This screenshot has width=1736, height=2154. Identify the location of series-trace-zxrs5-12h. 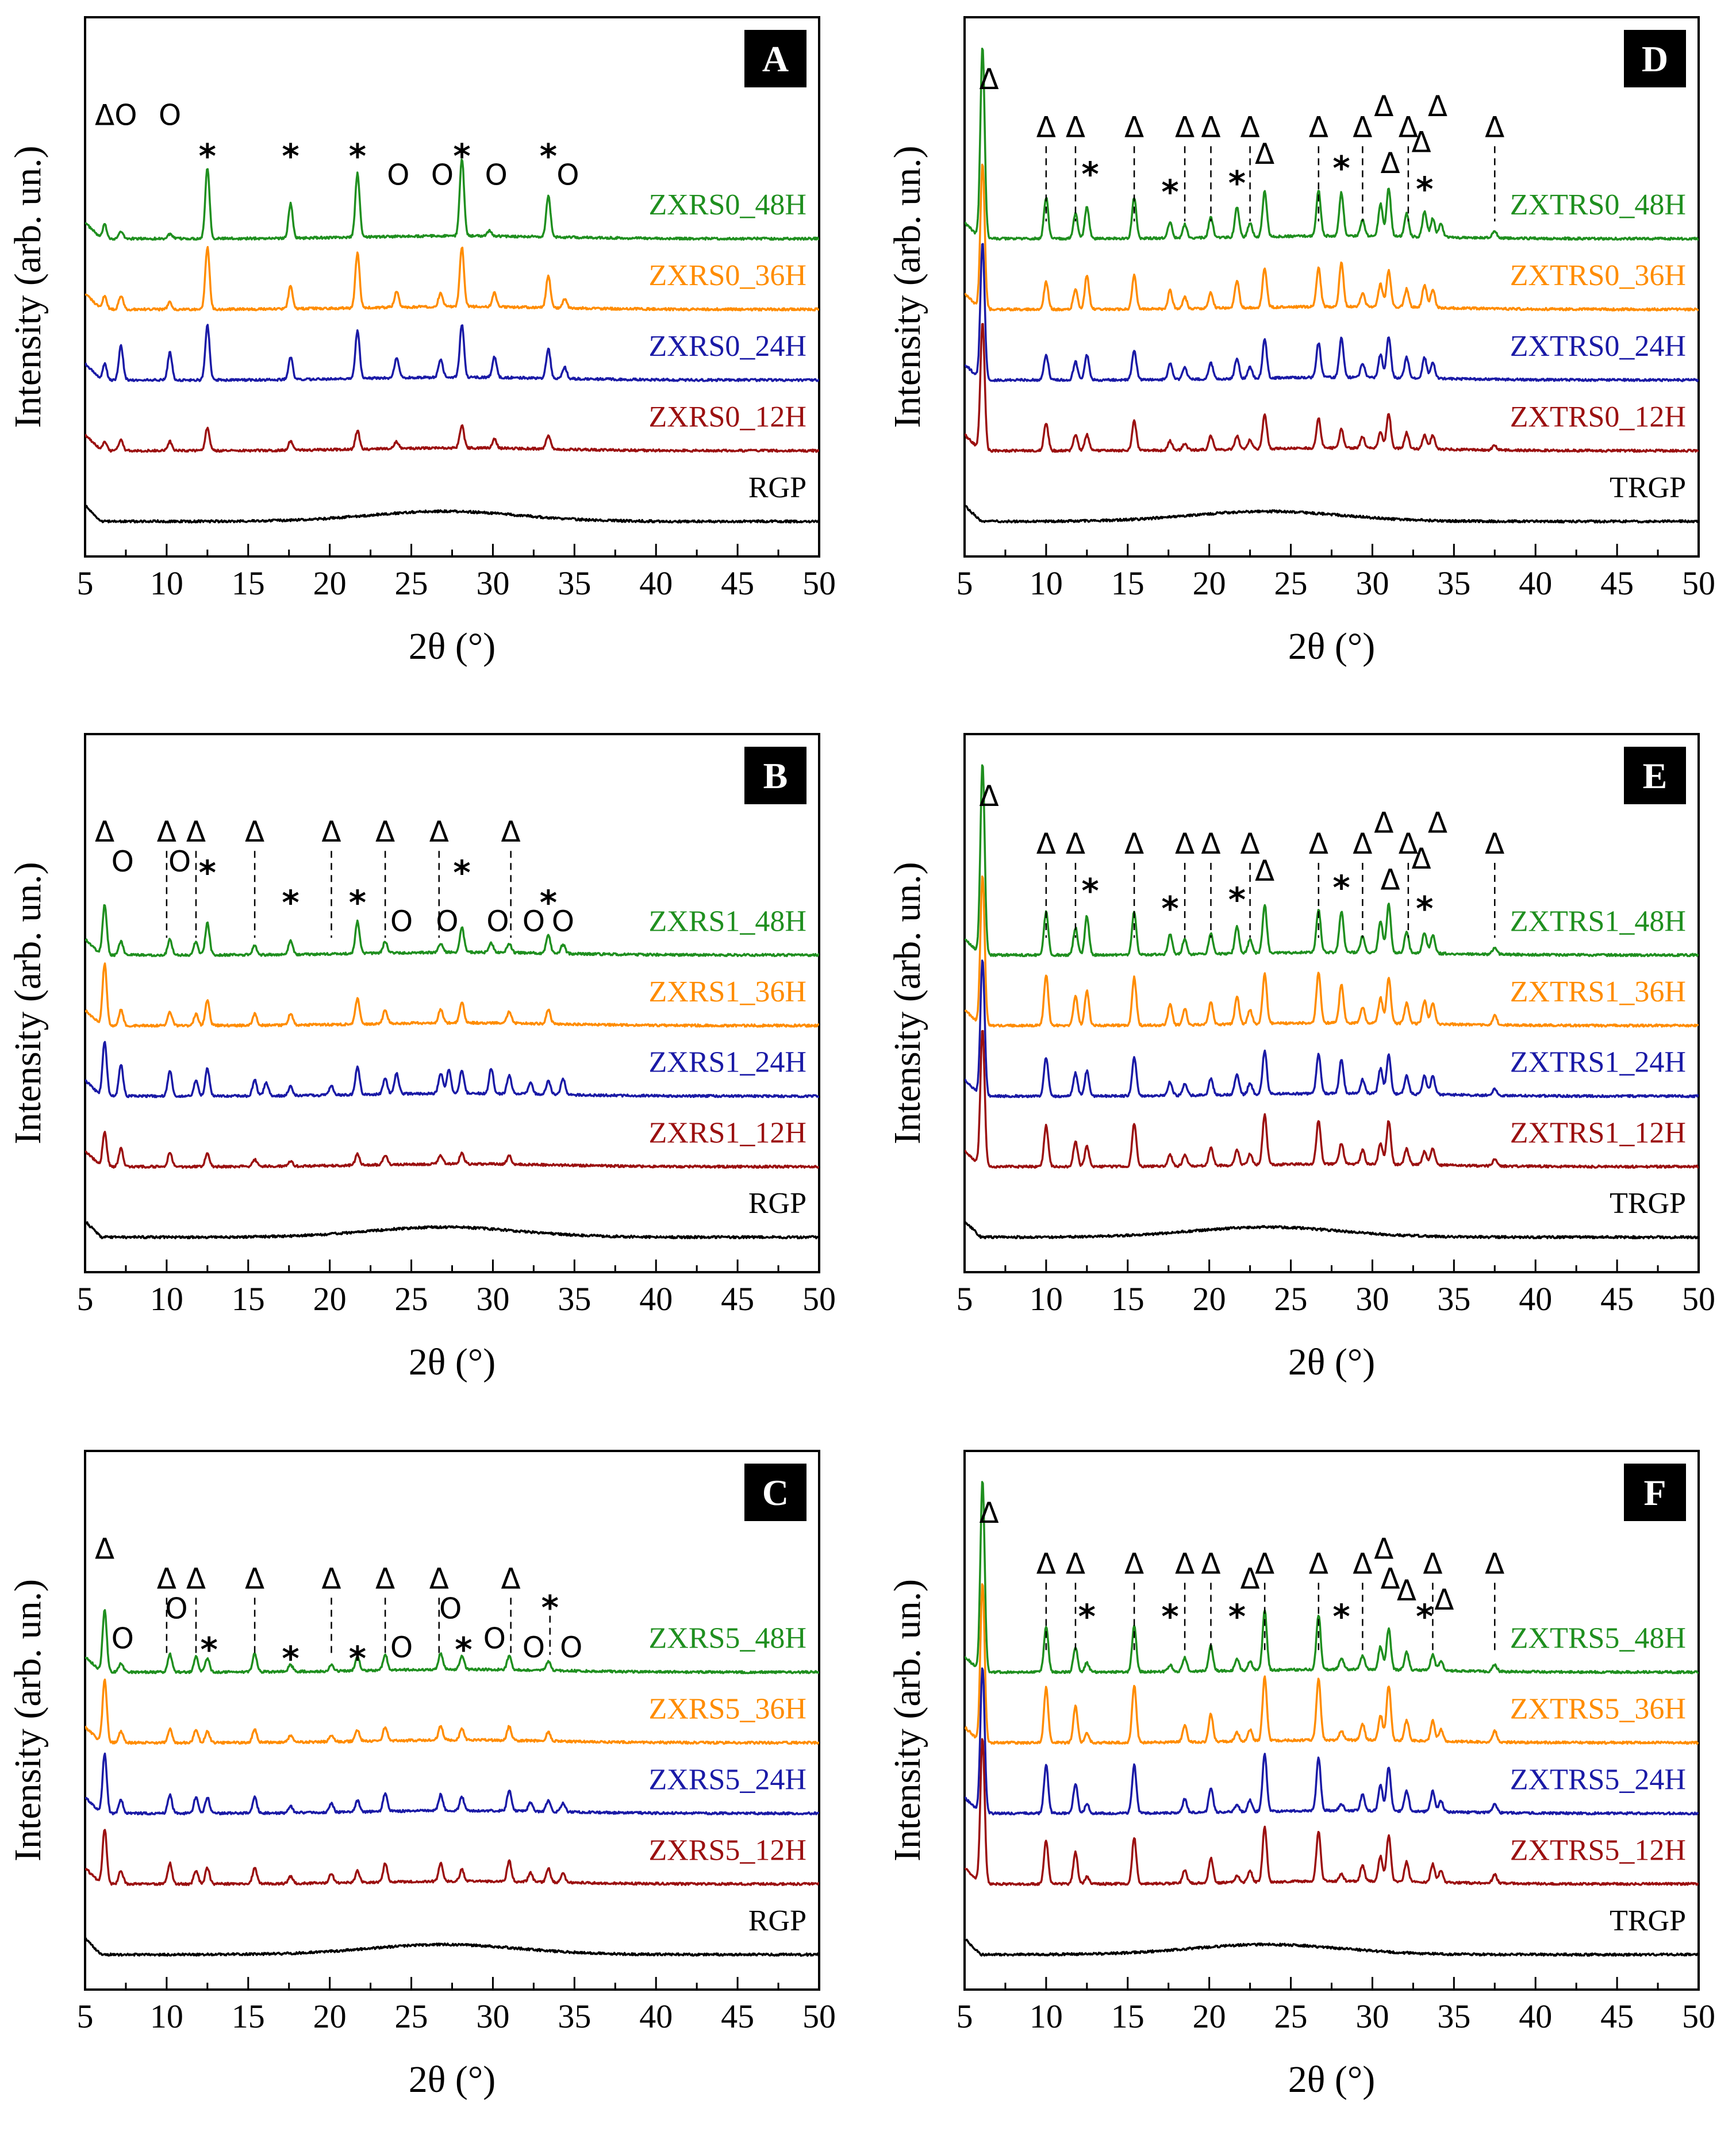
(452, 1857).